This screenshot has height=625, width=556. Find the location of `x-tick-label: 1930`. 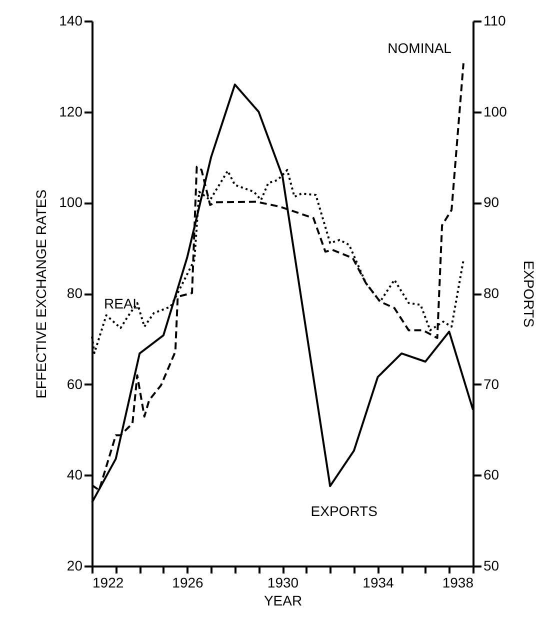

x-tick-label: 1930 is located at coordinates (283, 582).